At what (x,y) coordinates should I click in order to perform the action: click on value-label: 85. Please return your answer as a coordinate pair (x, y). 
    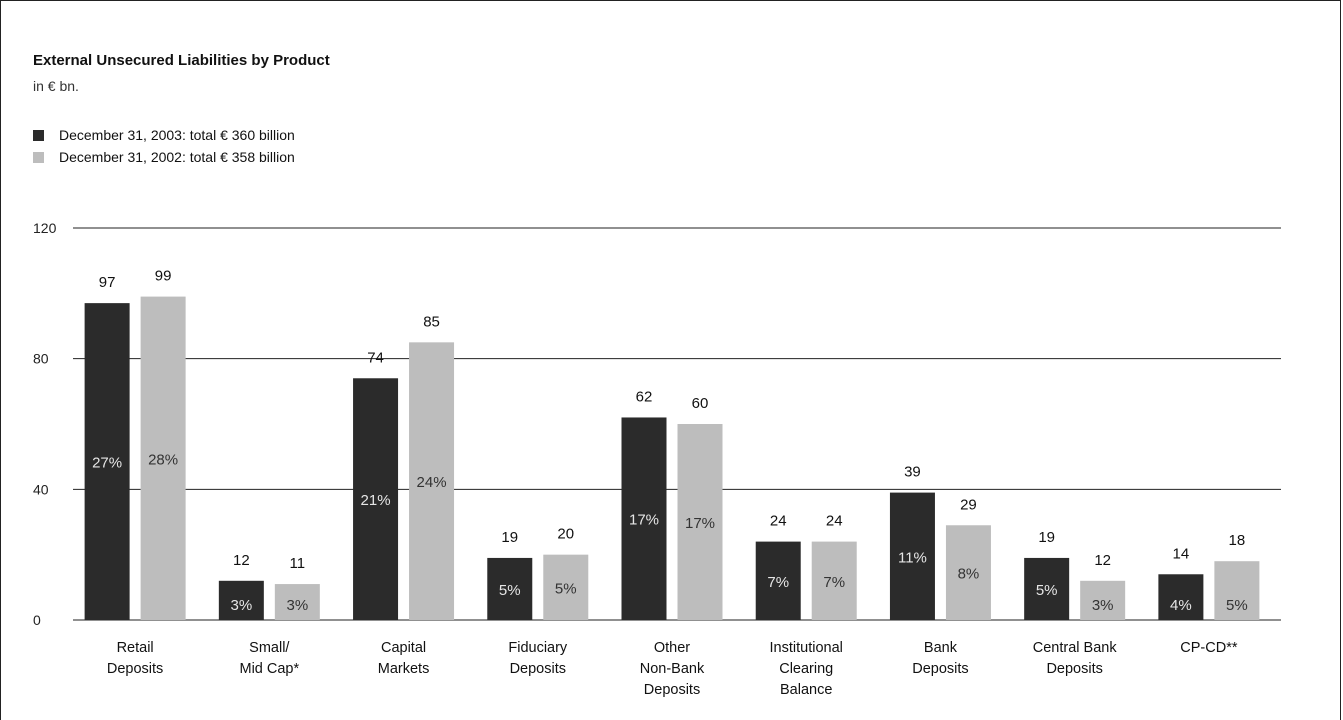
    Looking at the image, I should click on (431, 321).